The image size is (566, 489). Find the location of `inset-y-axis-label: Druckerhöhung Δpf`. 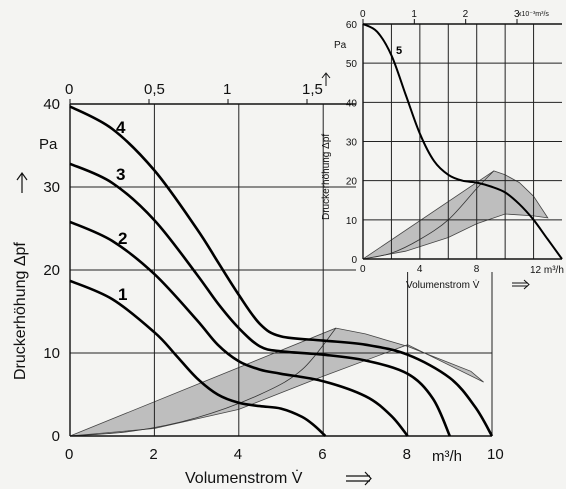

inset-y-axis-label: Druckerhöhung Δpf is located at coordinates (326, 177).